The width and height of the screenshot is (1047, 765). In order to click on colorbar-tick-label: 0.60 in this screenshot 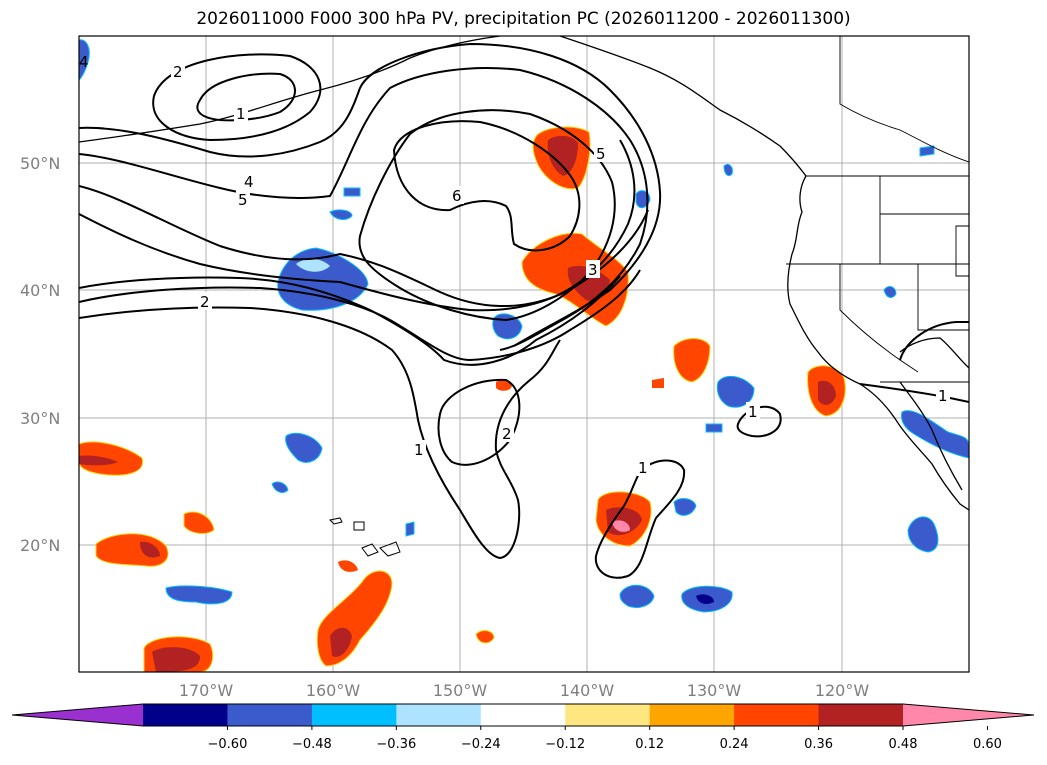, I will do `click(987, 744)`.